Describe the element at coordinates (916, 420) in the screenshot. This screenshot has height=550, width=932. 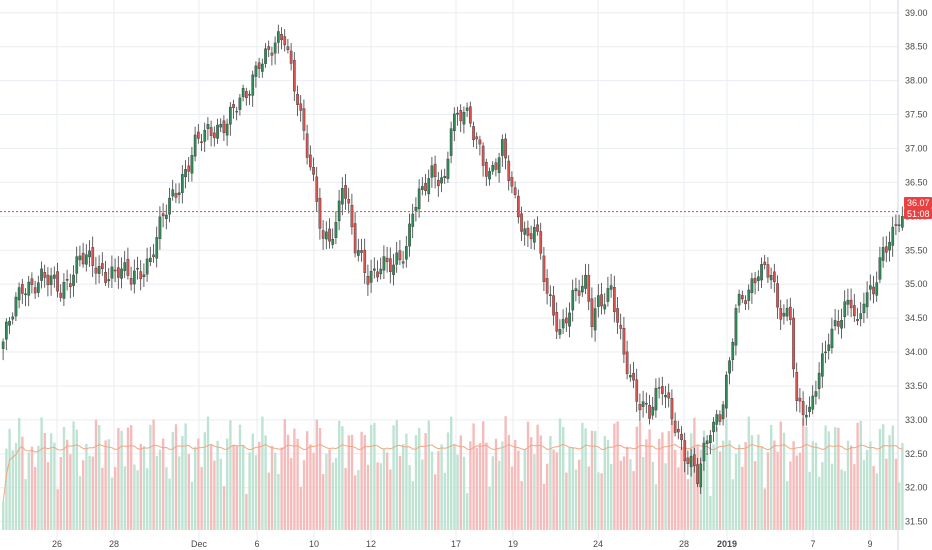
I see `y-tick-label: 33.00` at that location.